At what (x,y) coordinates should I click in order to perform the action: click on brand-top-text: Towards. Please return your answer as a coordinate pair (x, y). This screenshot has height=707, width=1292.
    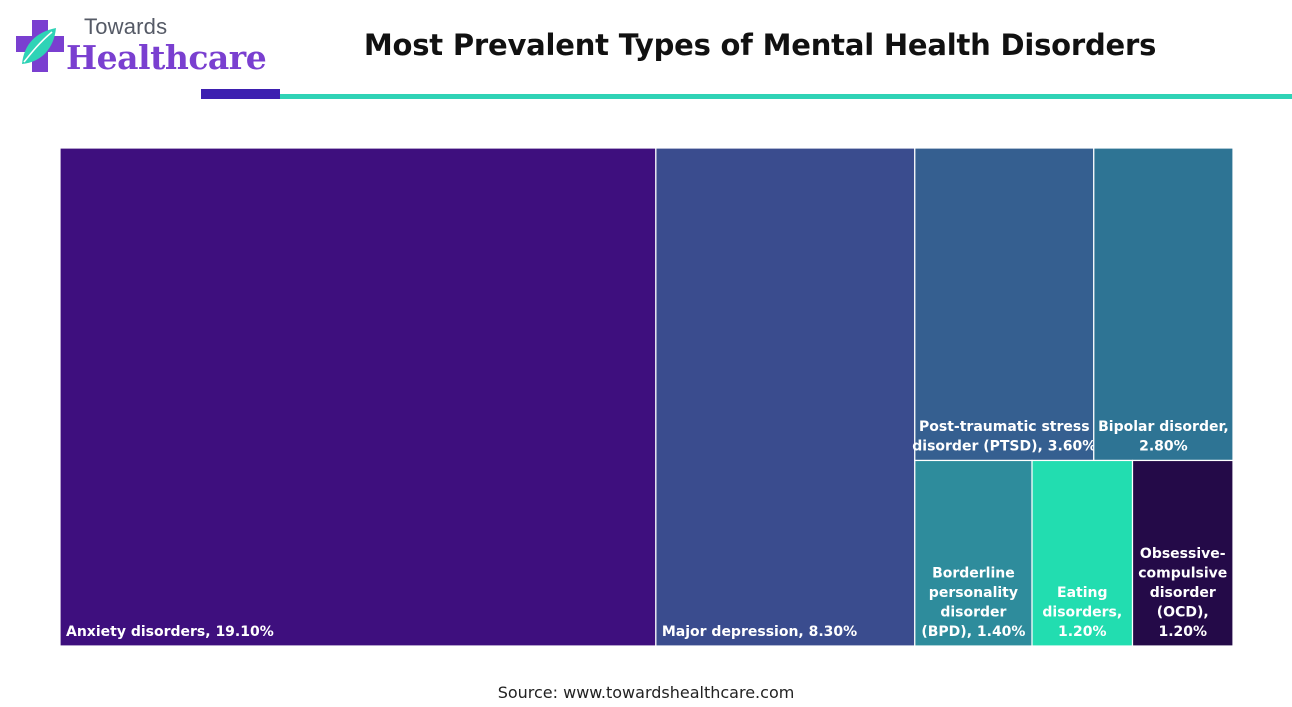
    Looking at the image, I should click on (126, 26).